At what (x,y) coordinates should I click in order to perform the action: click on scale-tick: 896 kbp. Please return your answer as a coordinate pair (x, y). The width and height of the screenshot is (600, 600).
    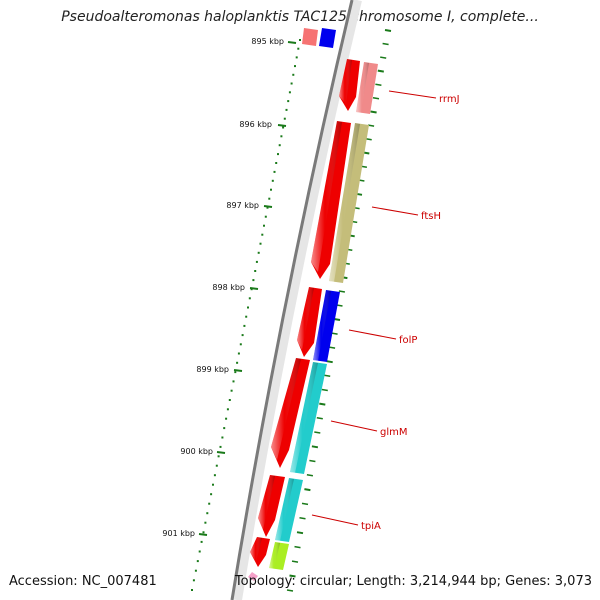
    Looking at the image, I should click on (263, 124).